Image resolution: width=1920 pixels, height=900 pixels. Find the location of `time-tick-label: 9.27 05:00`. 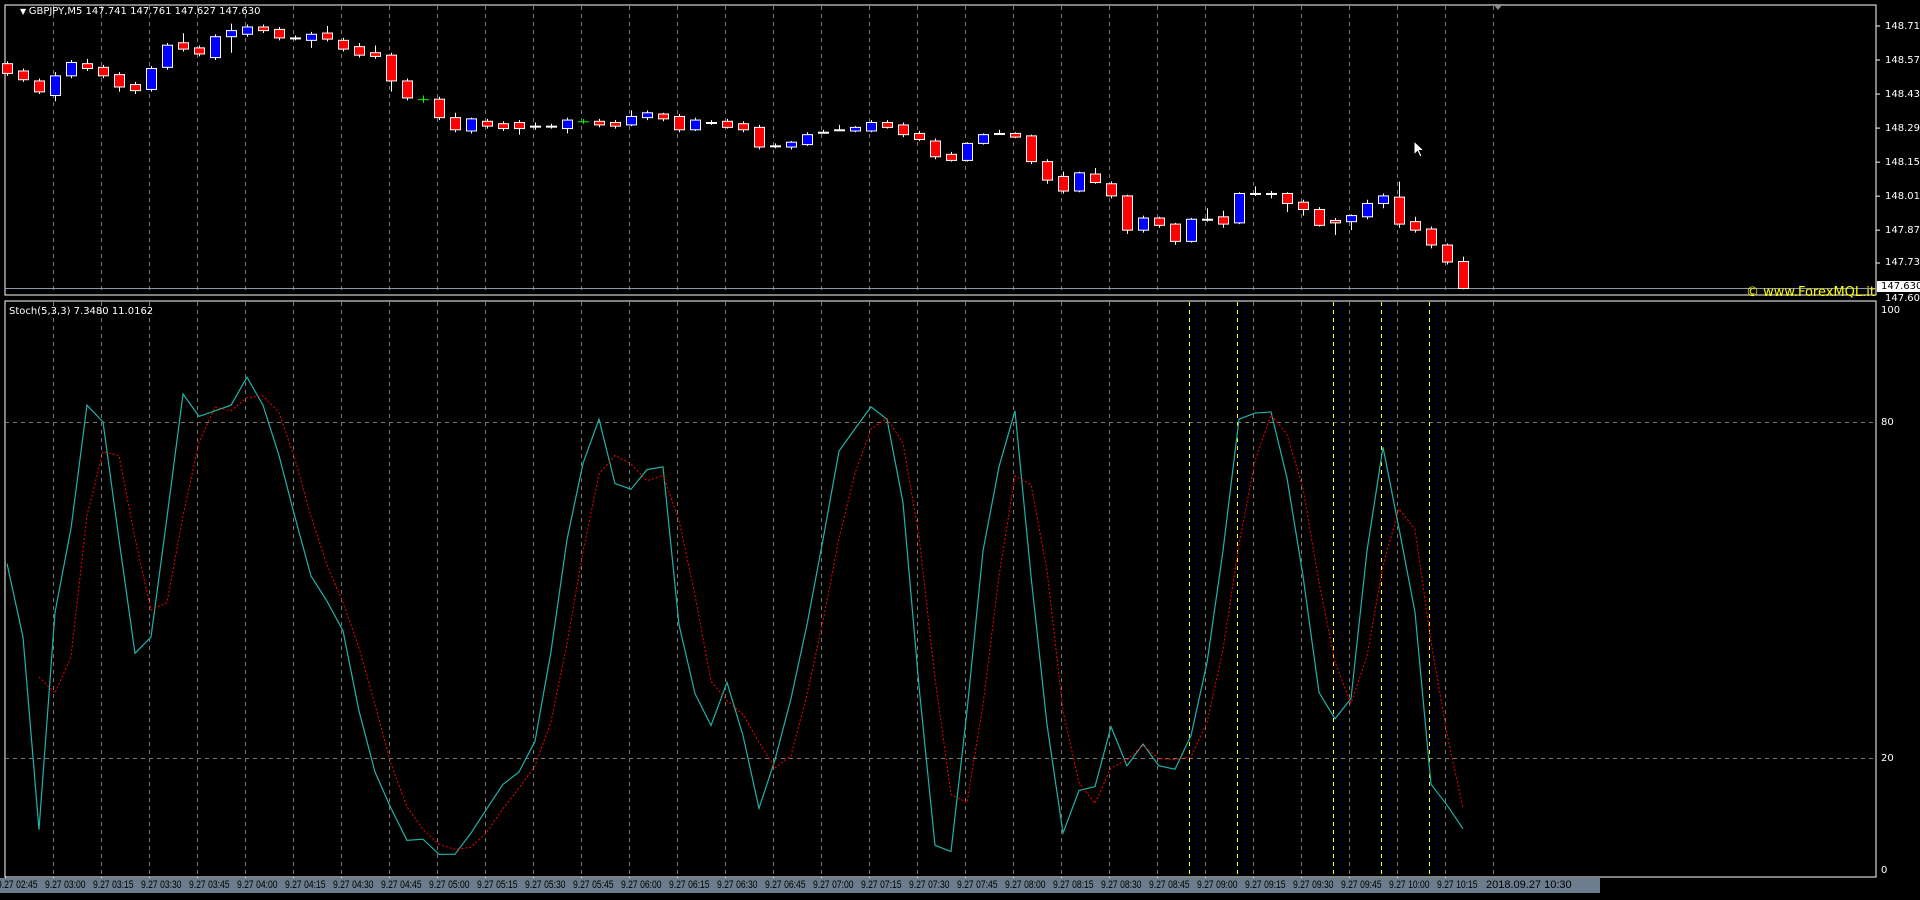

time-tick-label: 9.27 05:00 is located at coordinates (449, 885).